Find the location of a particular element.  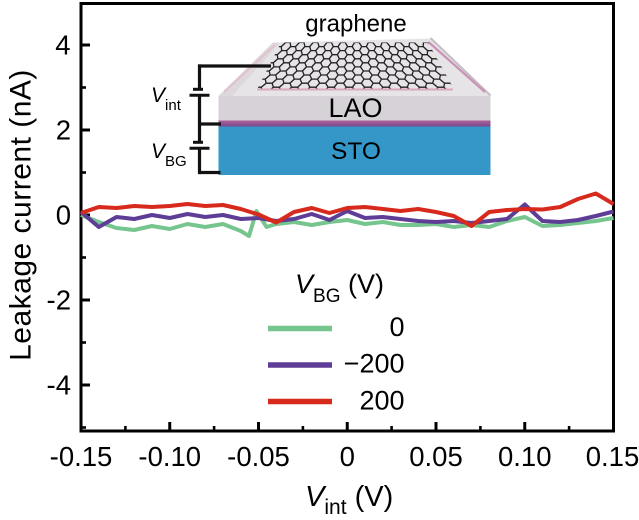

svg-text: −200 is located at coordinates (374, 364).